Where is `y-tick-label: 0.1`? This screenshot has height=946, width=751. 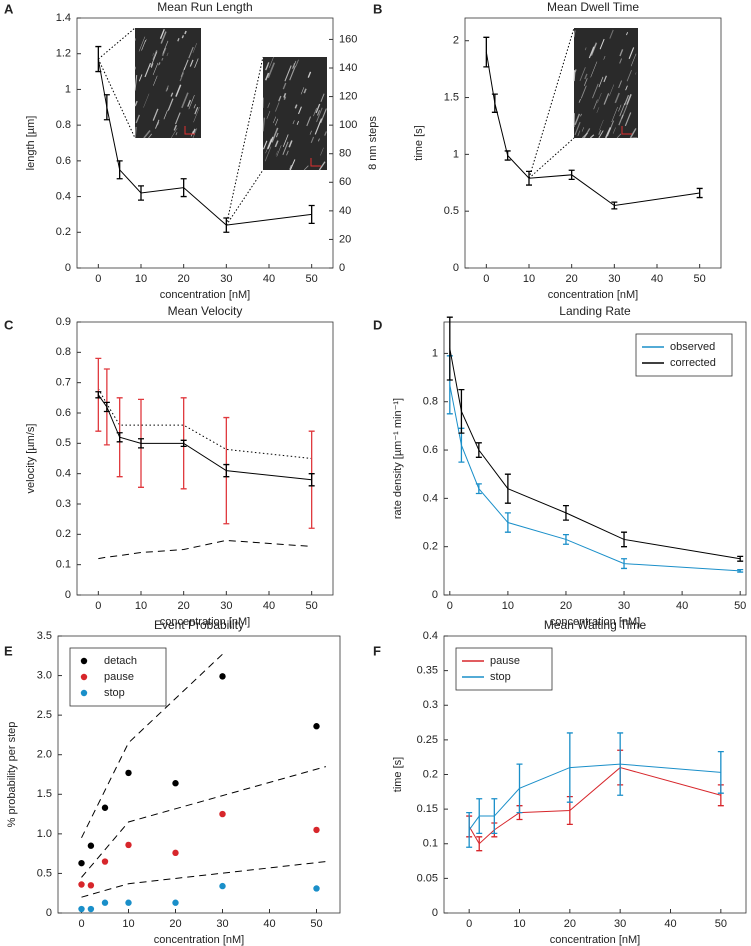 y-tick-label: 0.1 is located at coordinates (430, 844).